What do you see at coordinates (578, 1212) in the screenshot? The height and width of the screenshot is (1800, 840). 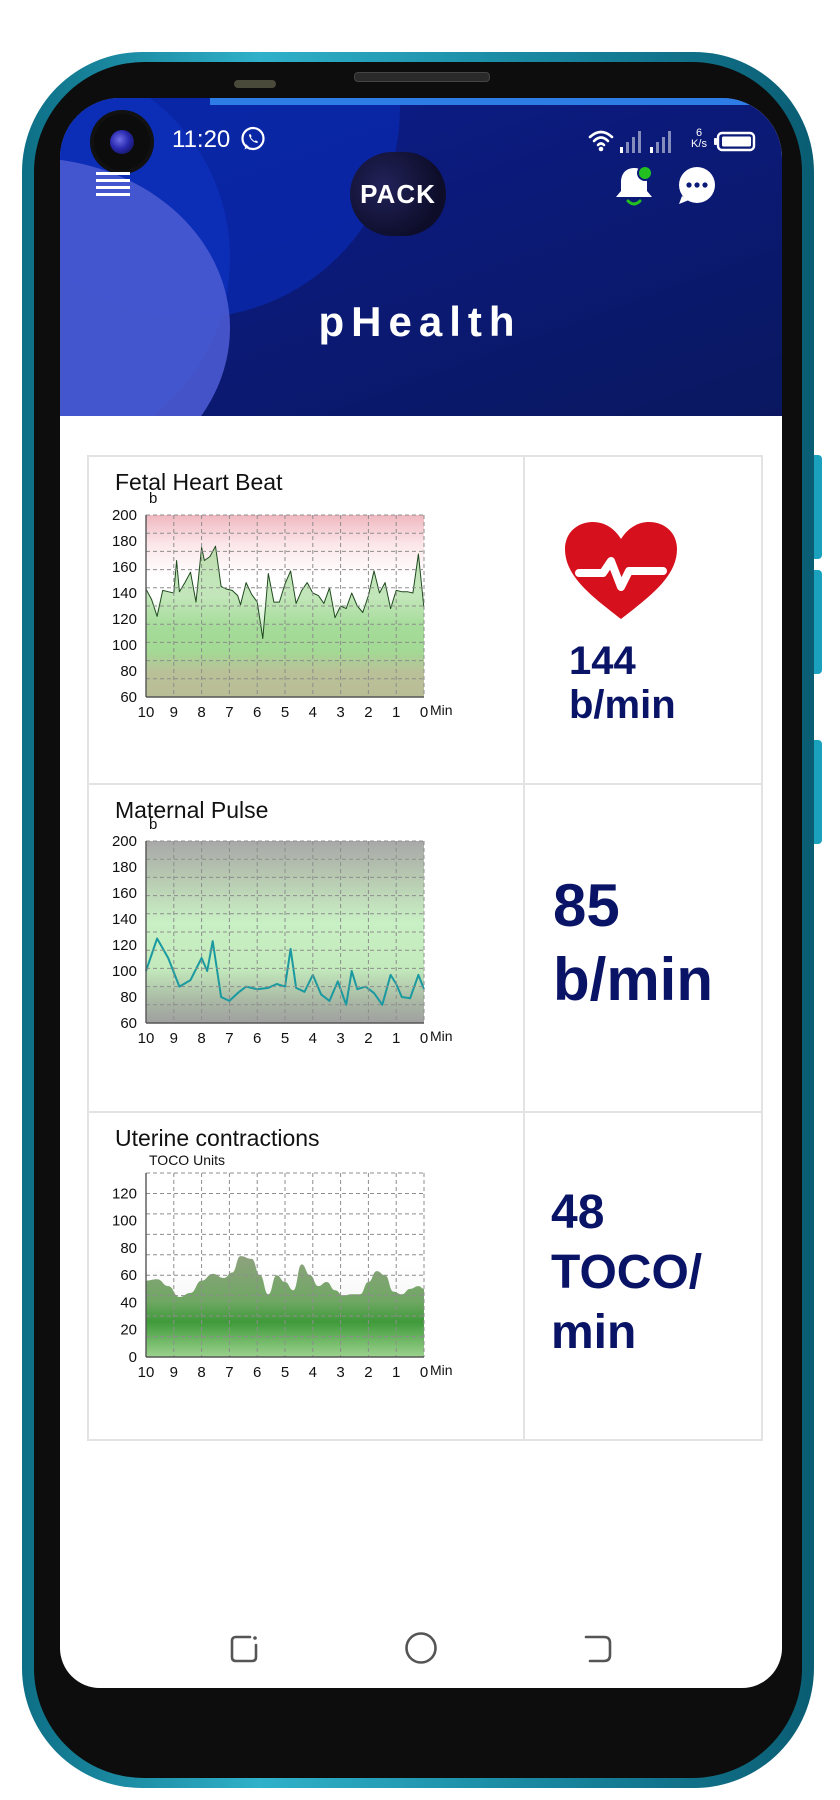 I see `uterine-value: 48` at bounding box center [578, 1212].